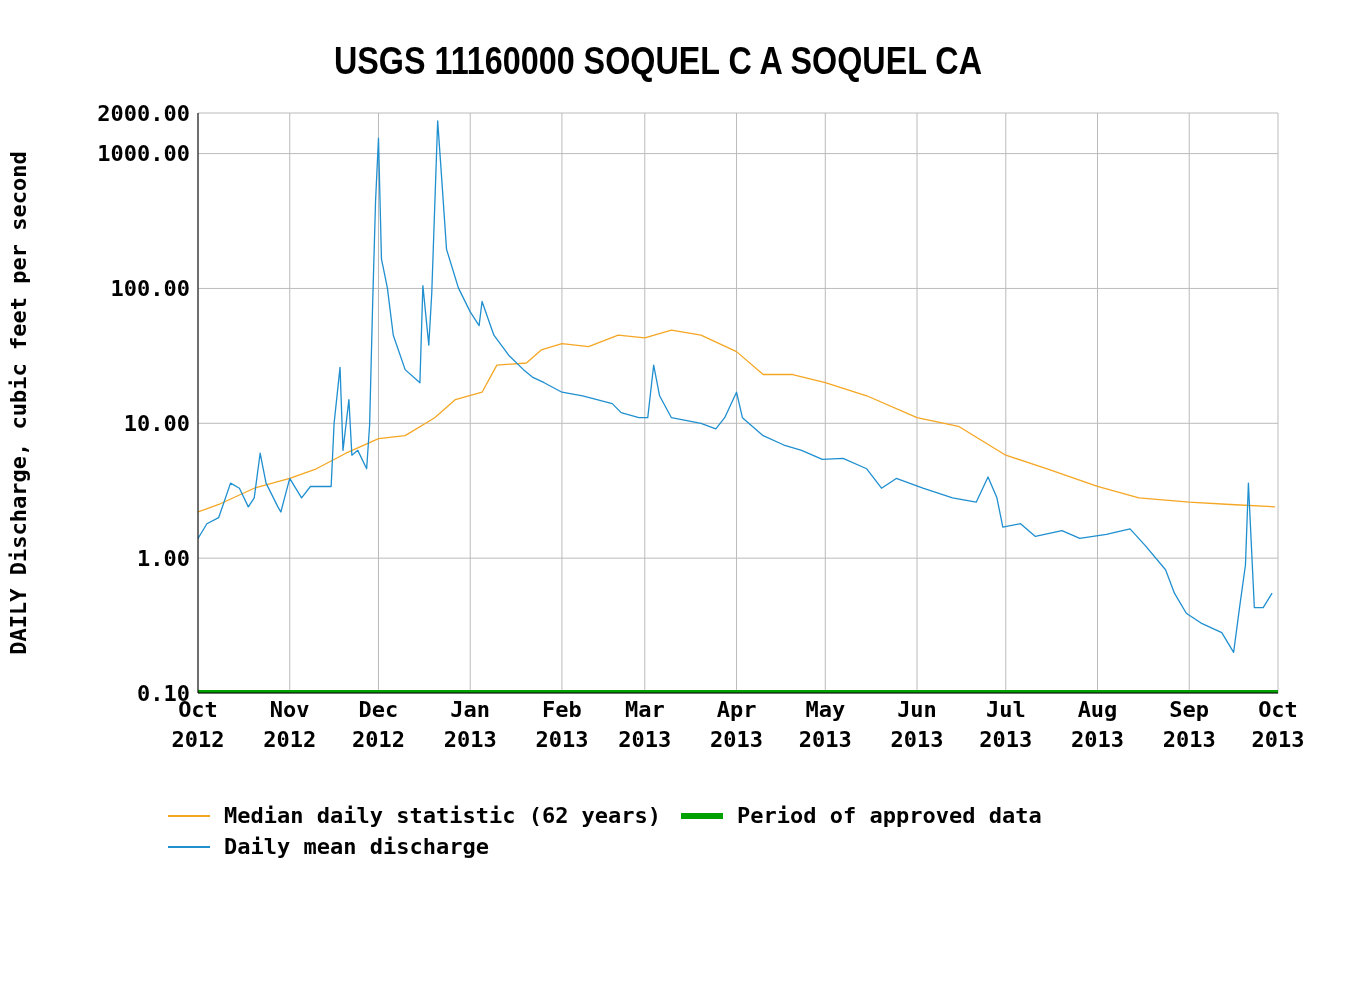 Image resolution: width=1347 pixels, height=1003 pixels. I want to click on x-tick-label: Nov 2012, so click(290, 724).